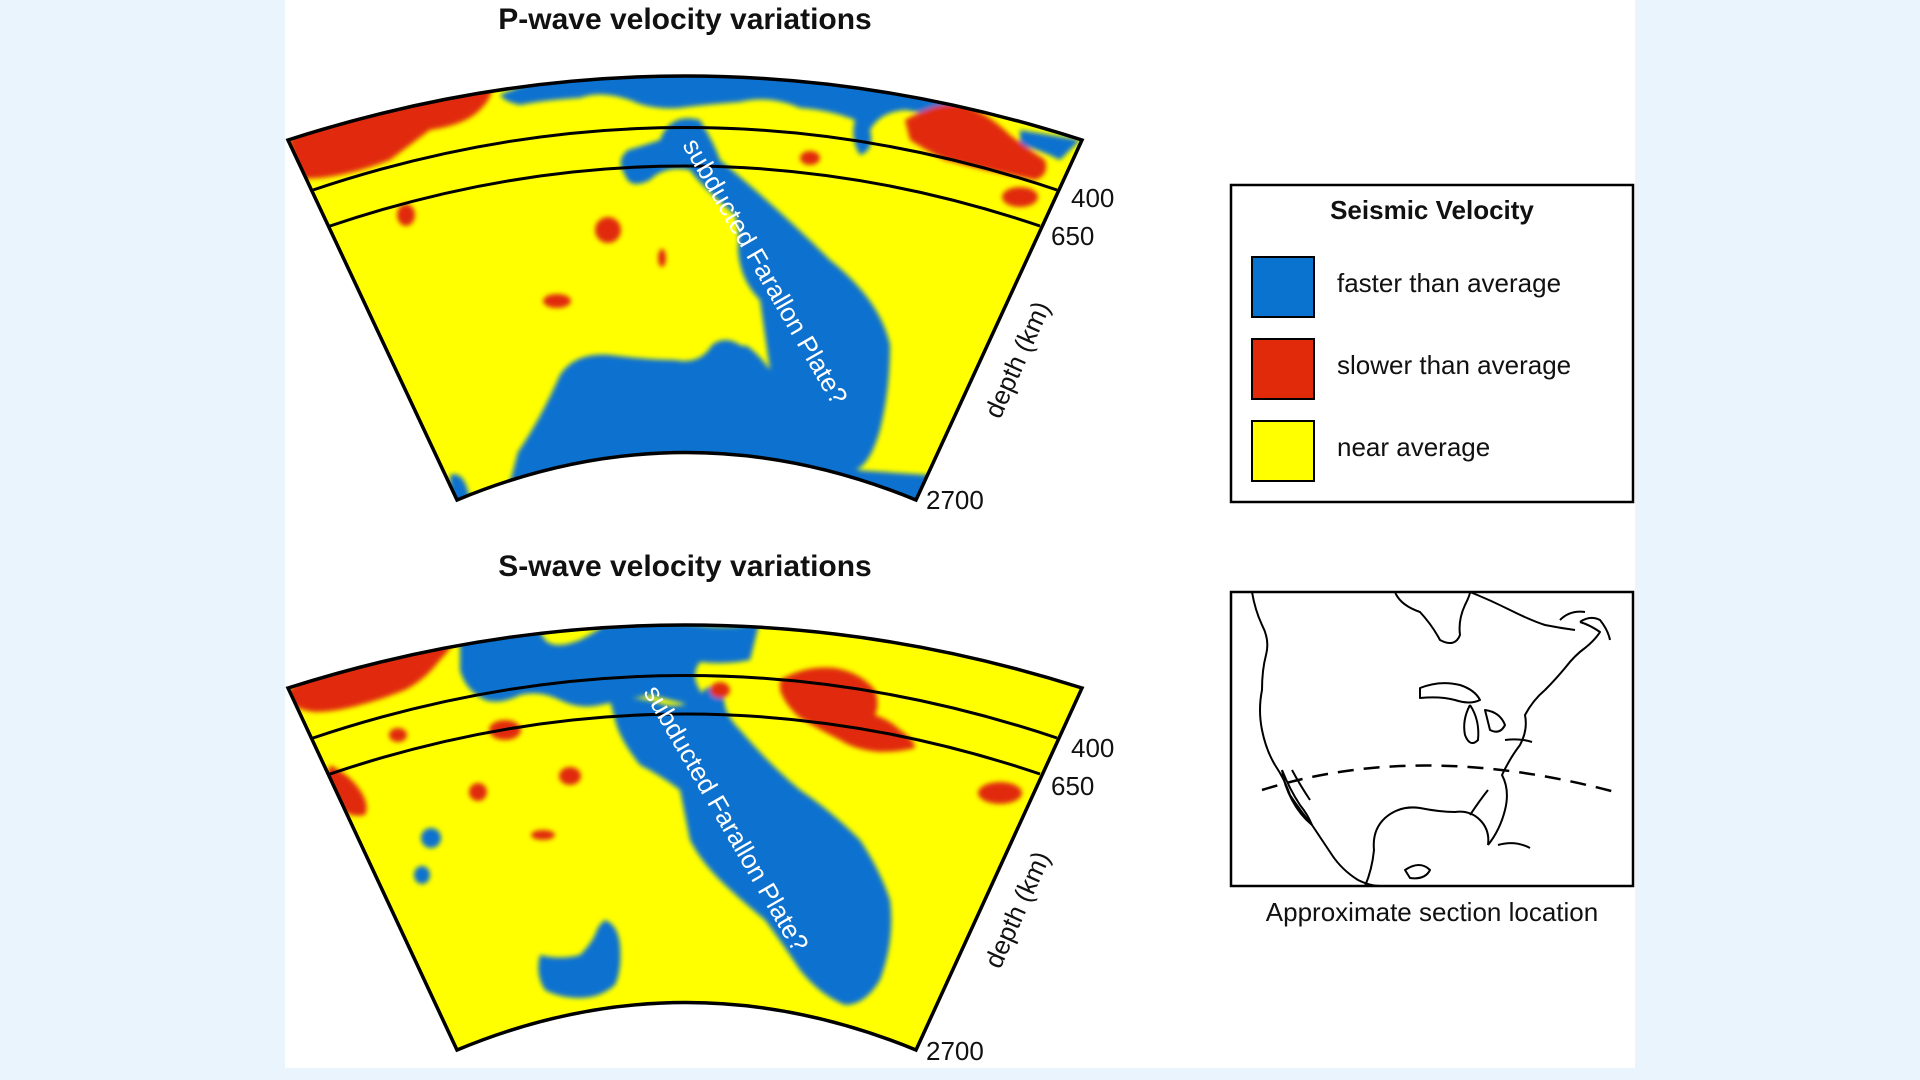 Image resolution: width=1920 pixels, height=1080 pixels. I want to click on s-fast-anomaly-bottom, so click(579, 959).